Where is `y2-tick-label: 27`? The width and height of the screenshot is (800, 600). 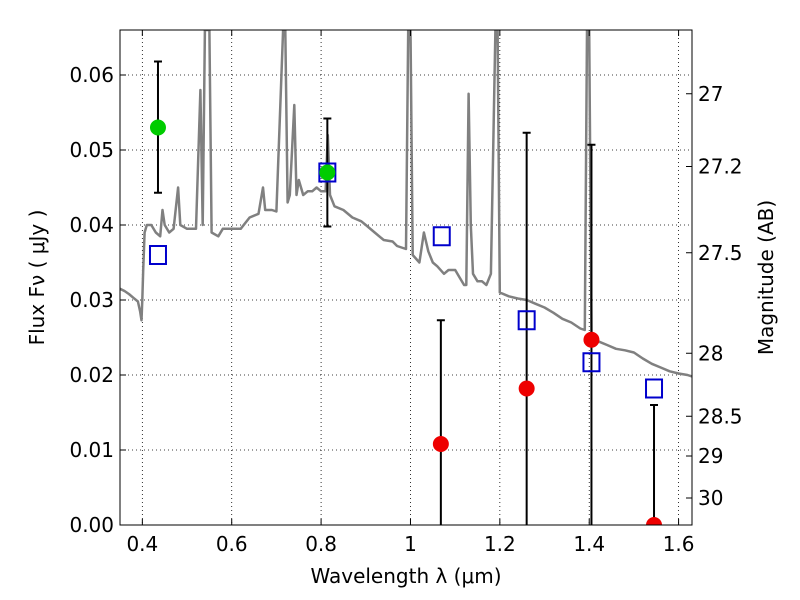
y2-tick-label: 27 is located at coordinates (710, 94).